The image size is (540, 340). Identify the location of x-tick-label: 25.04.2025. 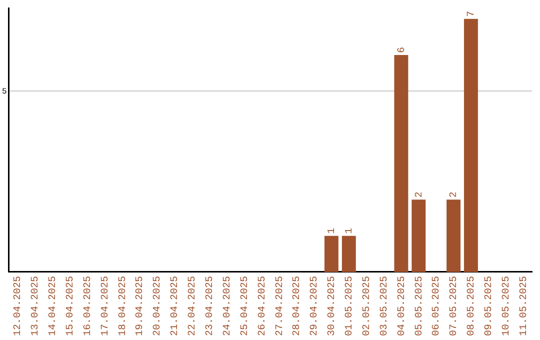
(245, 306).